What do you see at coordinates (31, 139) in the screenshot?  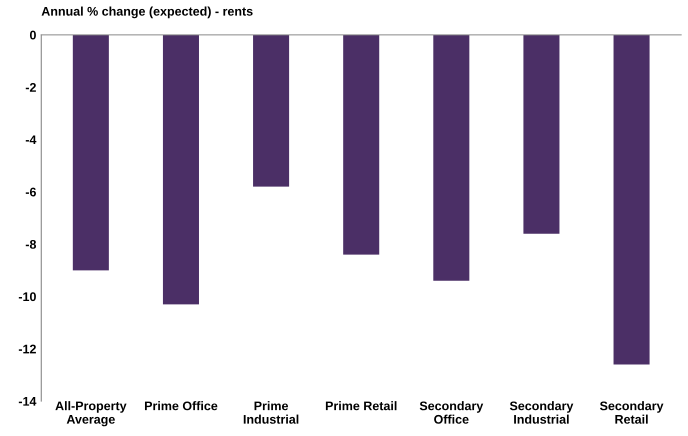 I see `y-tick-label: -4` at bounding box center [31, 139].